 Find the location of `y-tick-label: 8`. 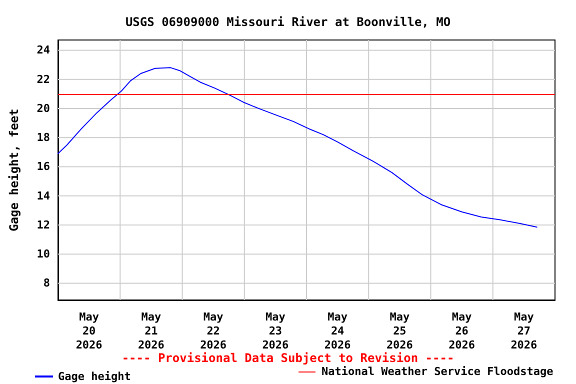

y-tick-label: 8 is located at coordinates (46, 283).